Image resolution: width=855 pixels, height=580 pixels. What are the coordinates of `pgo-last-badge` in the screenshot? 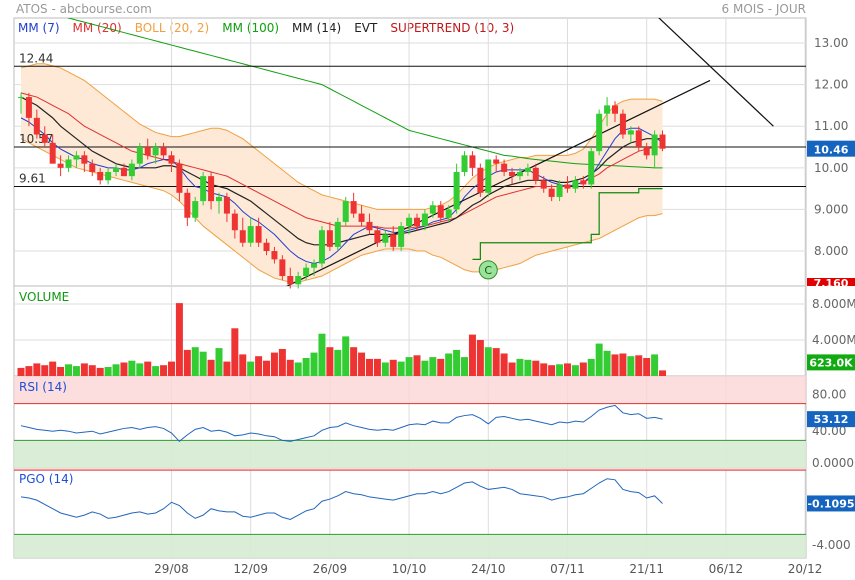 It's located at (831, 503).